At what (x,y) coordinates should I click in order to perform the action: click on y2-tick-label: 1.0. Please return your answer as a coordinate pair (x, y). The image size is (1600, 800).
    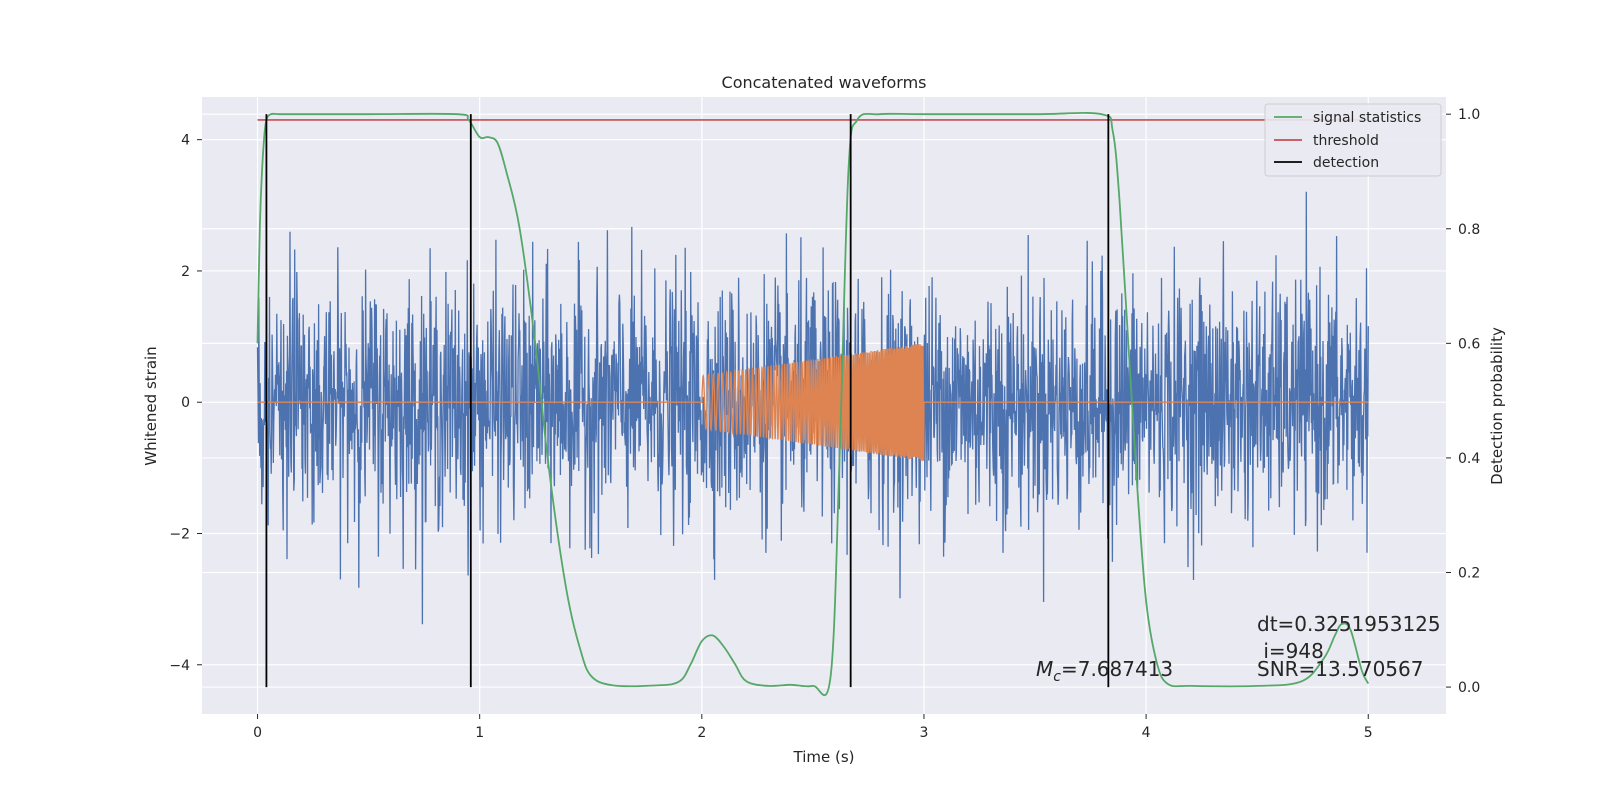
    Looking at the image, I should click on (1469, 115).